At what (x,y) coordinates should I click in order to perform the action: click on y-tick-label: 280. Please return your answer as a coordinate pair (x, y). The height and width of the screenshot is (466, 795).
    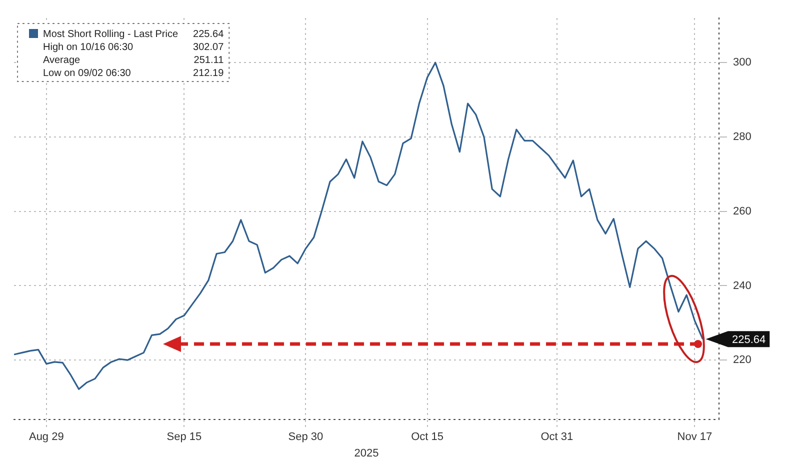
    Looking at the image, I should click on (742, 137).